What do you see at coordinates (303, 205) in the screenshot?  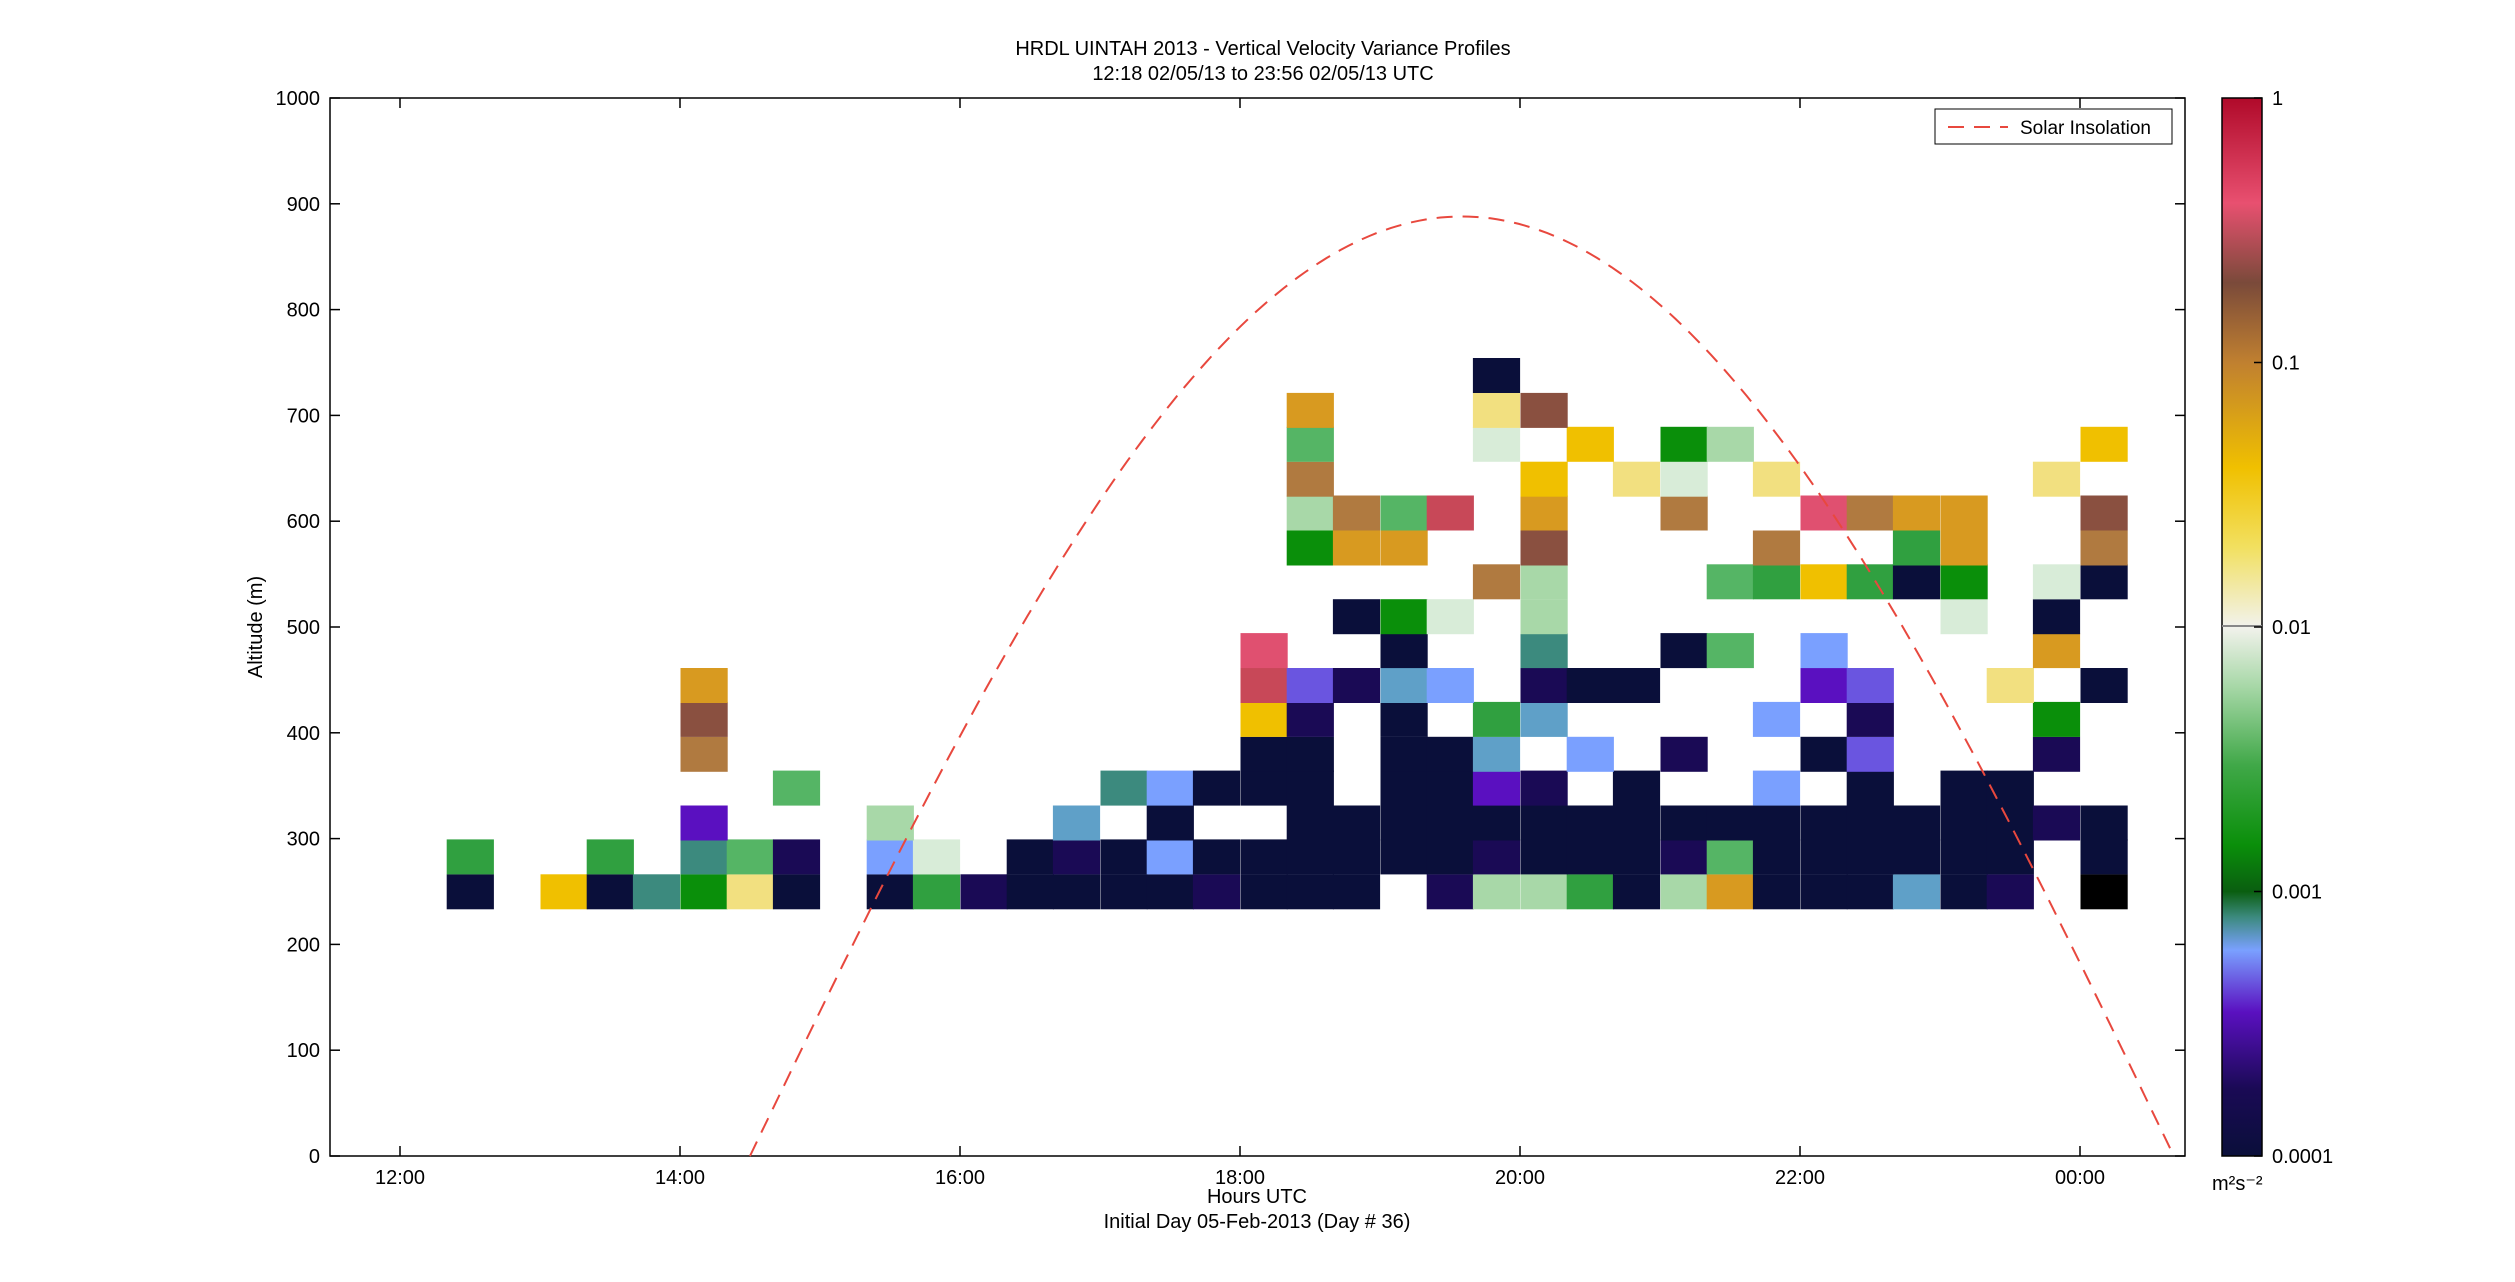 I see `y-tick-label: 900` at bounding box center [303, 205].